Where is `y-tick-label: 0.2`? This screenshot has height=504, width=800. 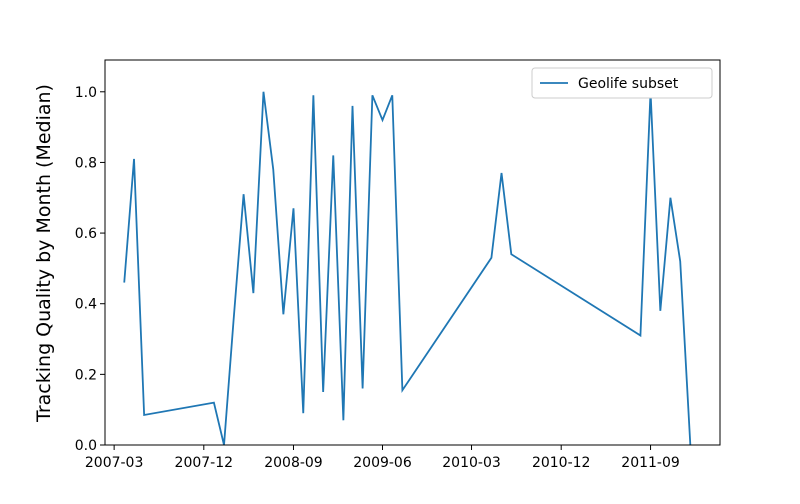
y-tick-label: 0.2 is located at coordinates (86, 375).